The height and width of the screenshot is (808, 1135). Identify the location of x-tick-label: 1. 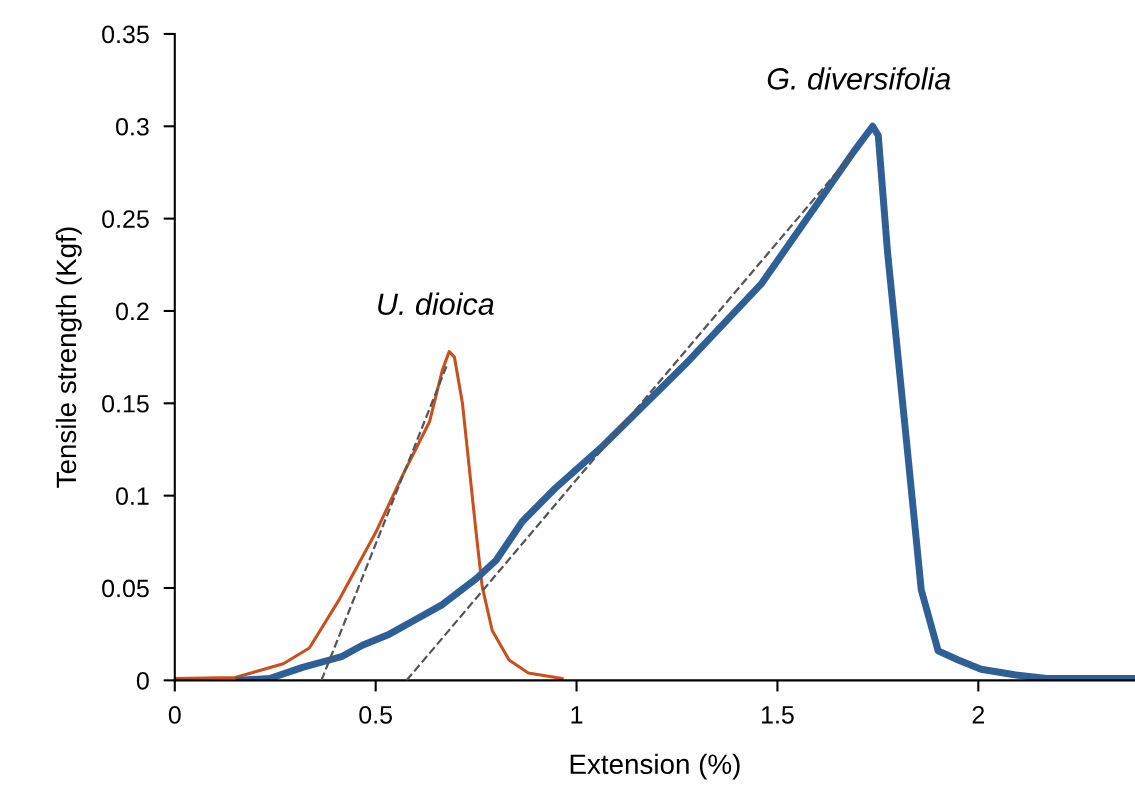
(577, 715).